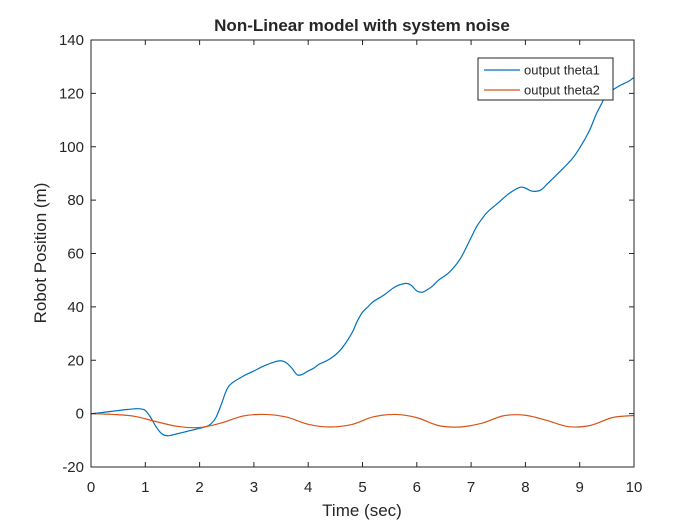  What do you see at coordinates (75, 254) in the screenshot?
I see `y-tick-label: 60` at bounding box center [75, 254].